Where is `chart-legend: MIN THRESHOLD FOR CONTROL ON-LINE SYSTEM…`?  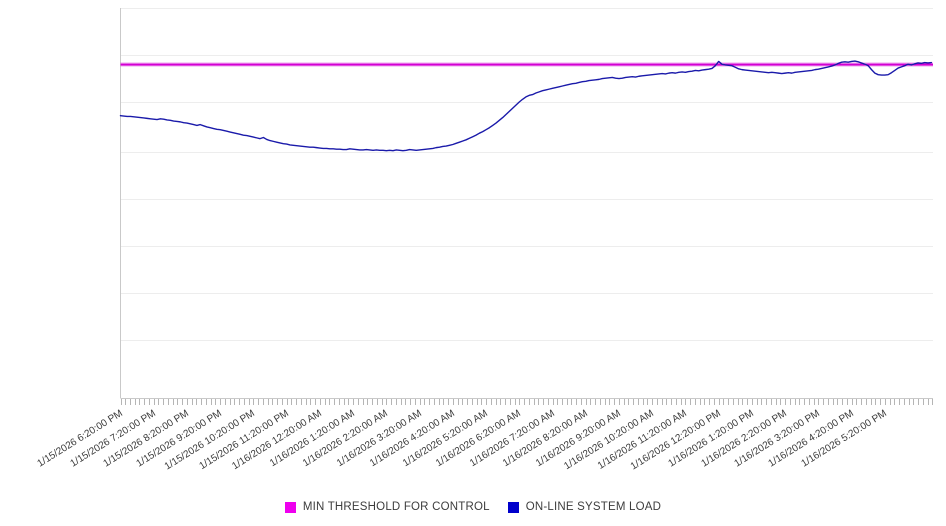 chart-legend: MIN THRESHOLD FOR CONTROL ON-LINE SYSTEM… is located at coordinates (473, 507).